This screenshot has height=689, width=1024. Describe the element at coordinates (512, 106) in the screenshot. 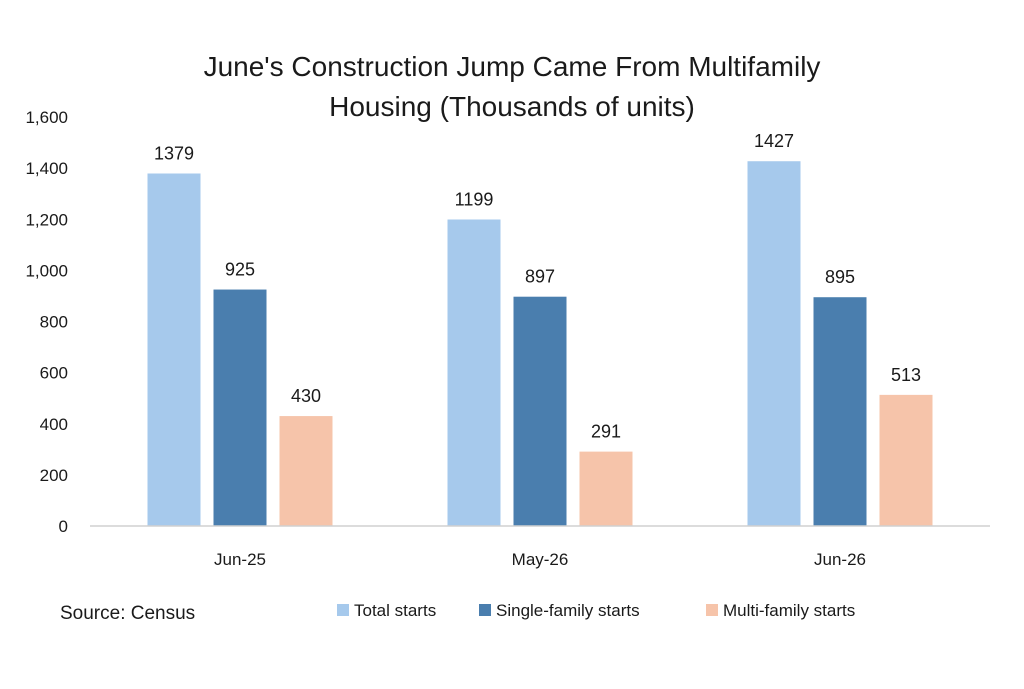

I see `chart-title-line-2: Housing (Thousands of units)` at that location.